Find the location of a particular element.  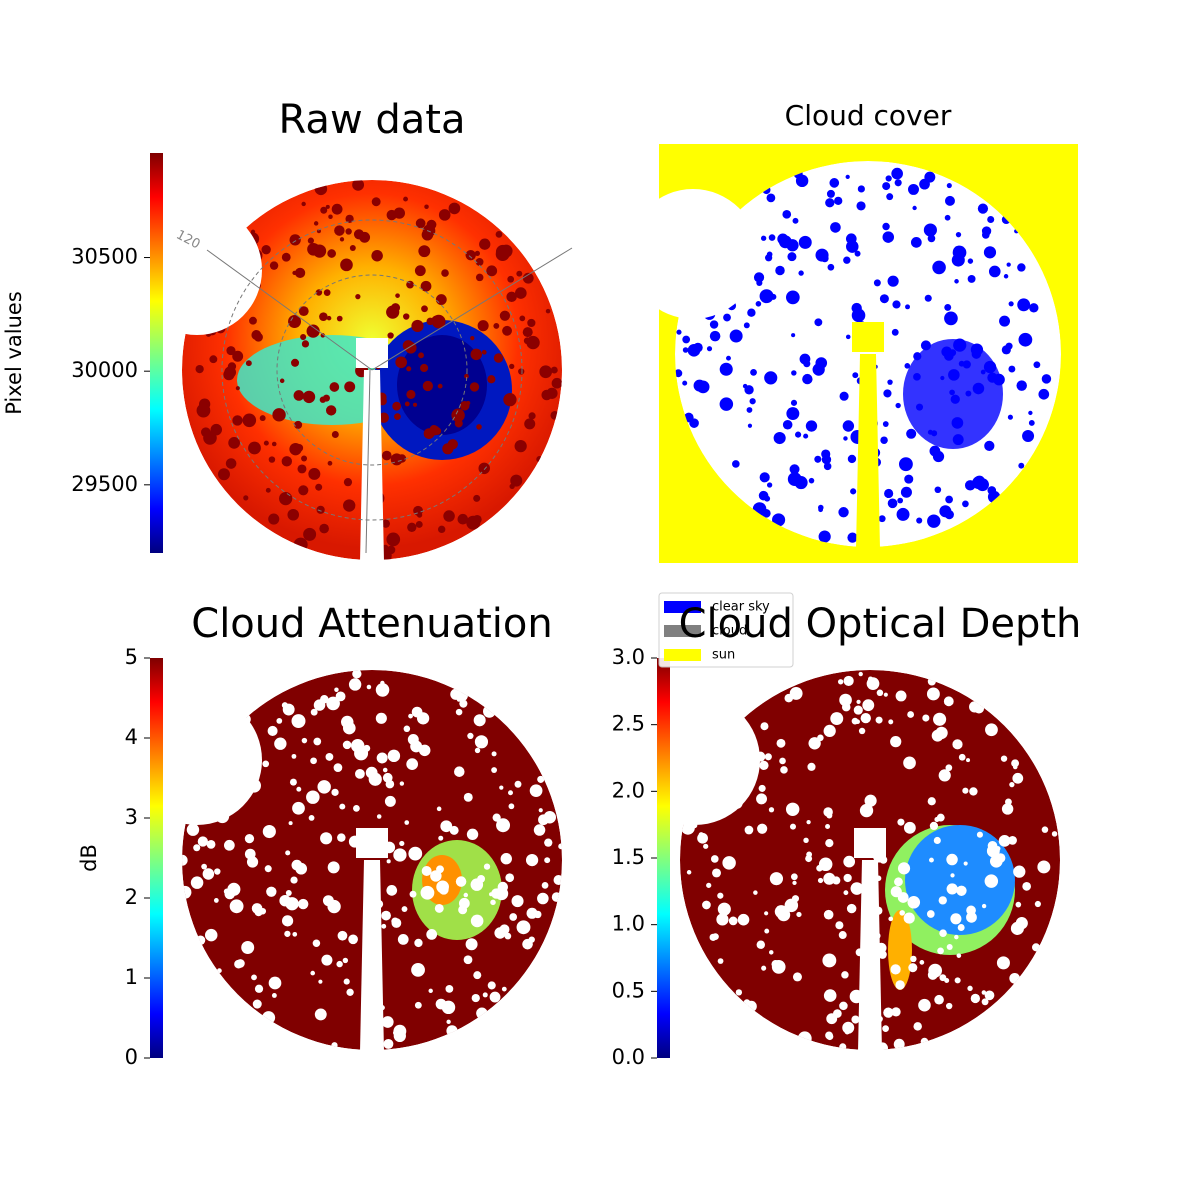

colorbar-label: dB is located at coordinates (89, 858).